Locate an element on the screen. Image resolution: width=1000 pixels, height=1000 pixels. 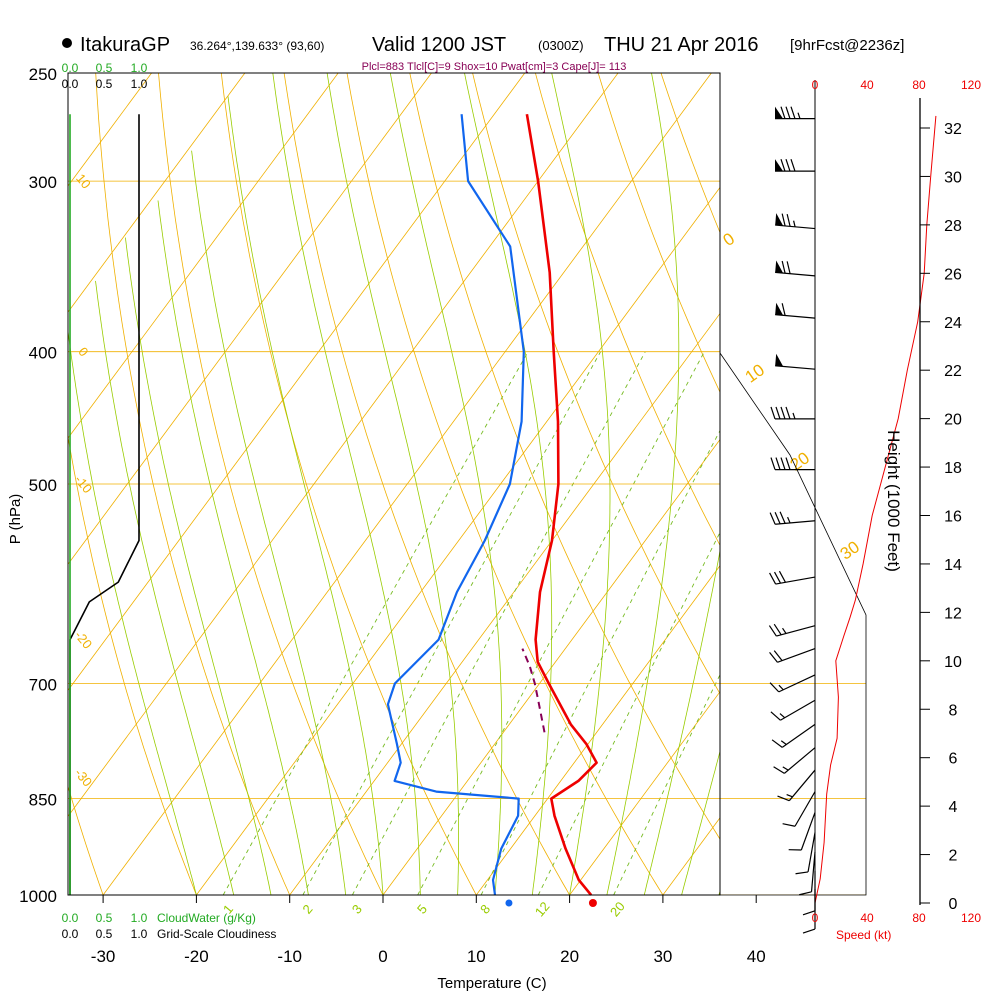
cloudiness-tick-label-bottom: 0.5 is located at coordinates (104, 934).